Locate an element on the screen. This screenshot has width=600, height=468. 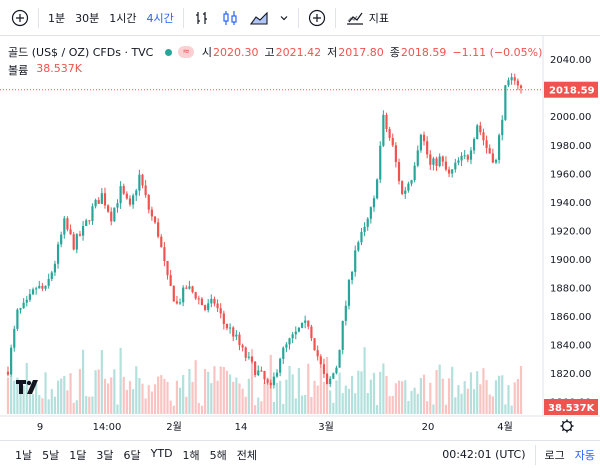
x-tick-label: 3월 is located at coordinates (326, 427).